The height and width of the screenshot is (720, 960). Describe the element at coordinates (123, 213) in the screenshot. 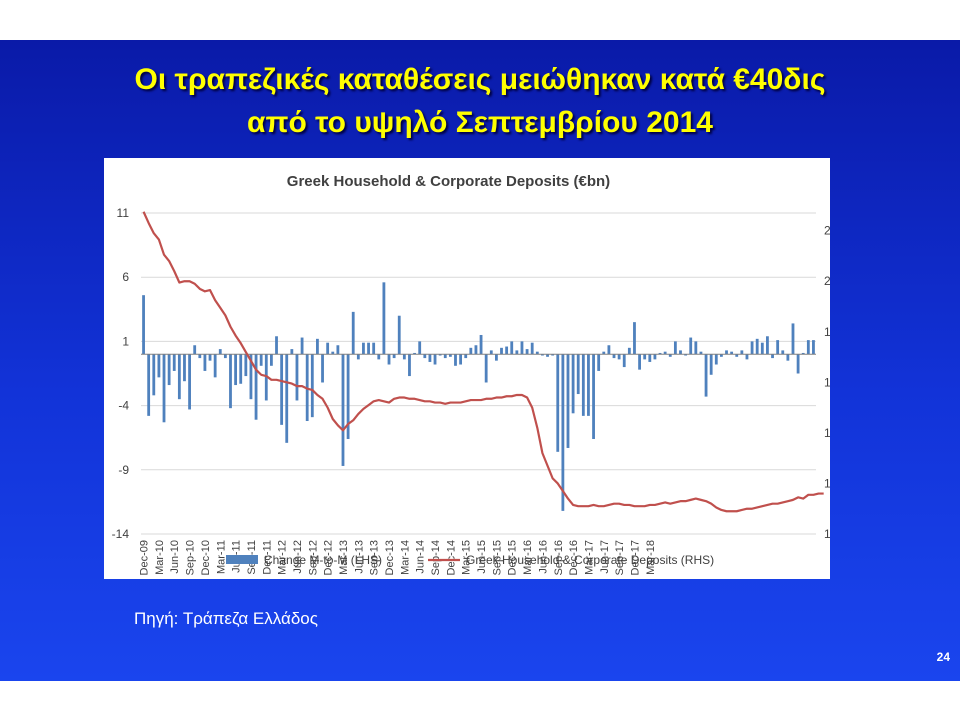

I see `left-axis-tick-label: 11` at that location.